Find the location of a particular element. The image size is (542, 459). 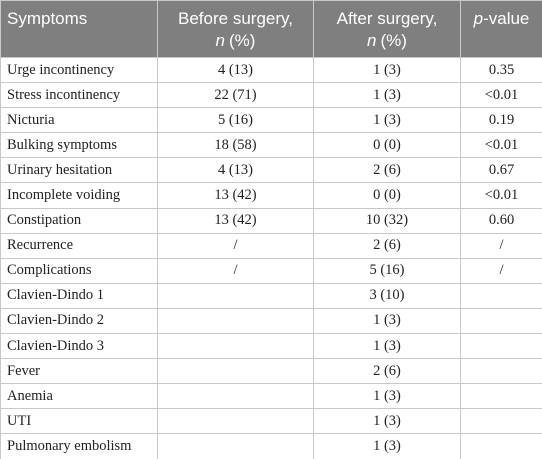

symptom-cell: Clavien-Dindo 3 is located at coordinates (79, 346).